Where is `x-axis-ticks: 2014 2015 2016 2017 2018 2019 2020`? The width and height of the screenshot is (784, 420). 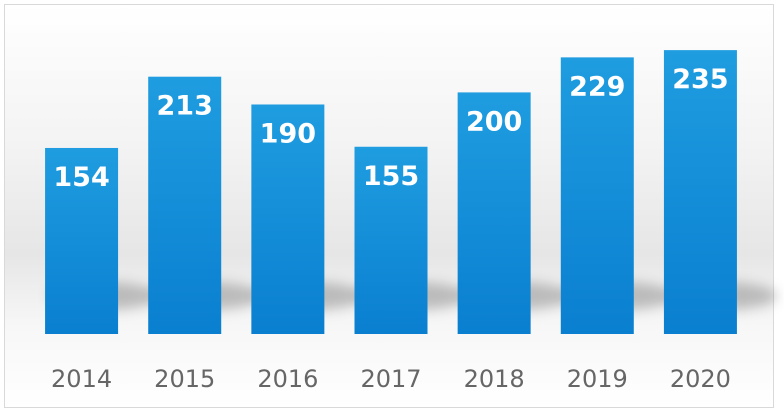
x-axis-ticks: 2014 2015 2016 2017 2018 2019 2020 is located at coordinates (391, 379).